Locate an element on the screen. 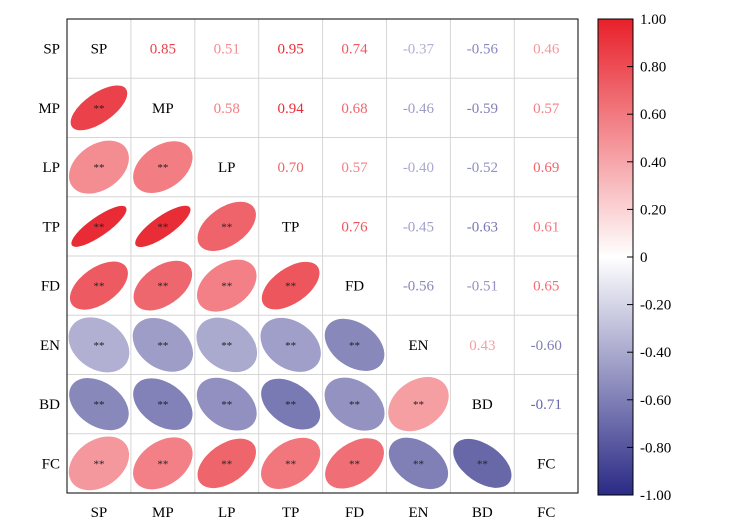 Image resolution: width=747 pixels, height=532 pixels. row-label: MP is located at coordinates (49, 109).